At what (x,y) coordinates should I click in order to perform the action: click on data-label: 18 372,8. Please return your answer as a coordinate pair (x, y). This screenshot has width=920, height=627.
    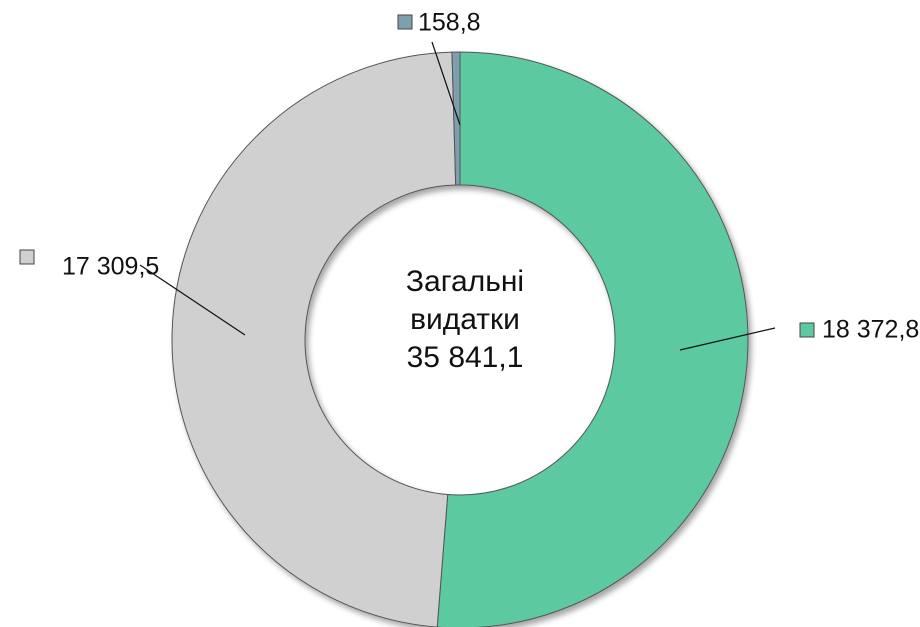
    Looking at the image, I should click on (870, 330).